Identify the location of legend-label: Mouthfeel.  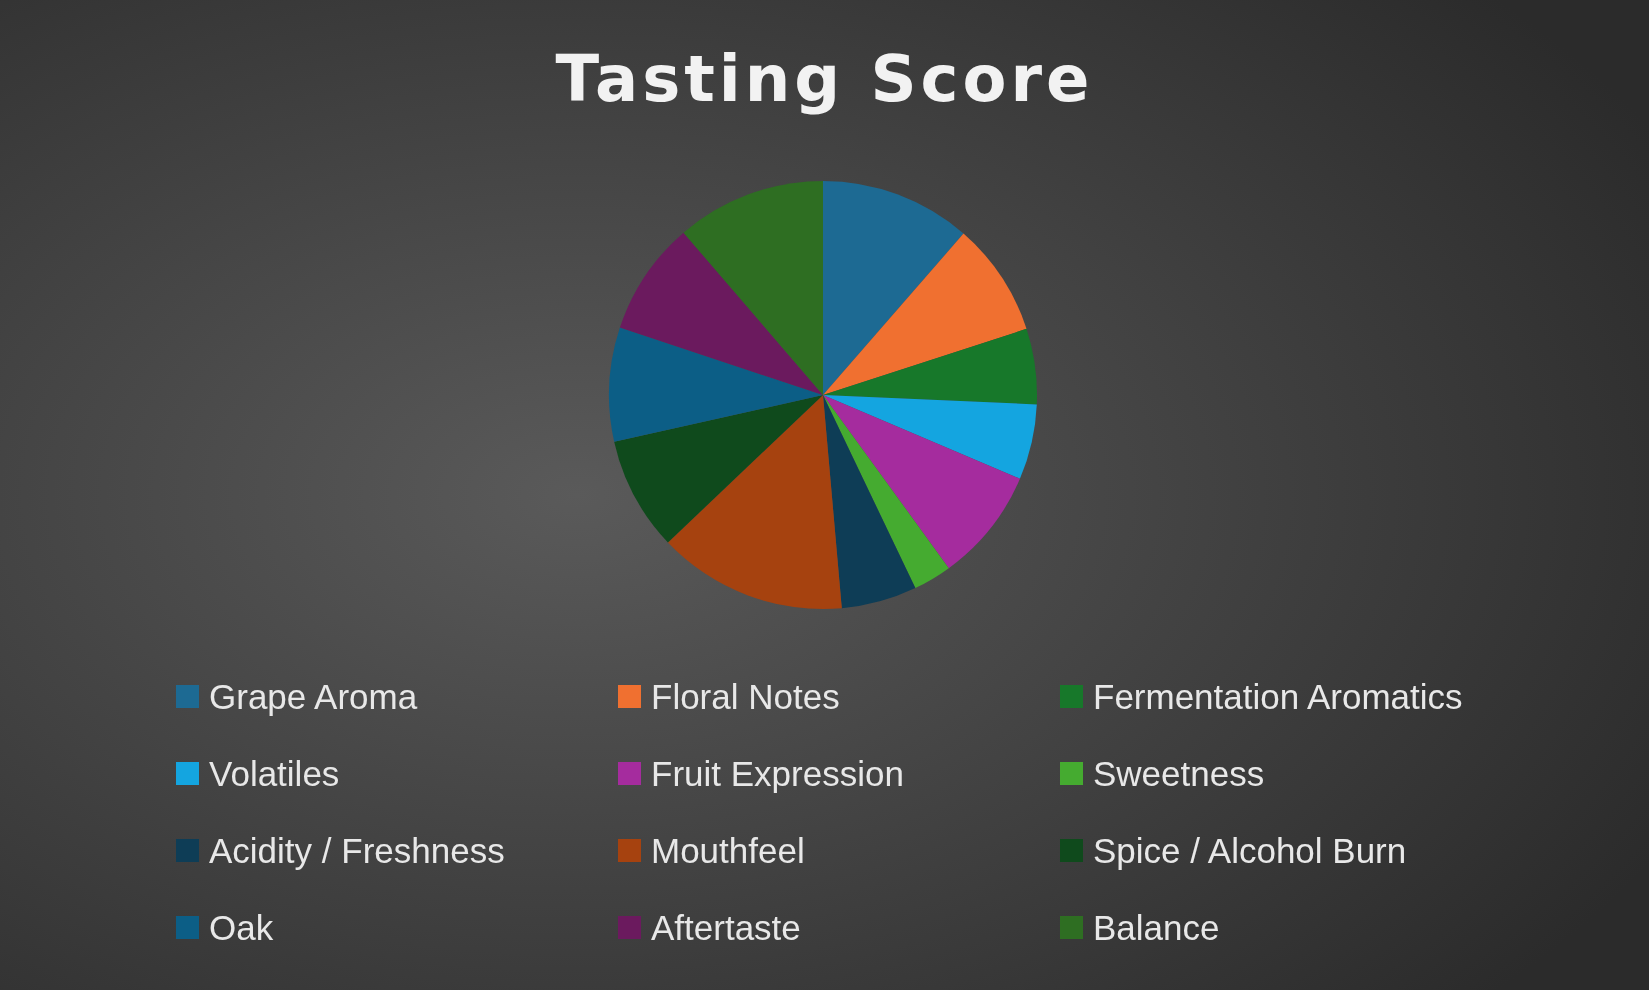
(728, 850).